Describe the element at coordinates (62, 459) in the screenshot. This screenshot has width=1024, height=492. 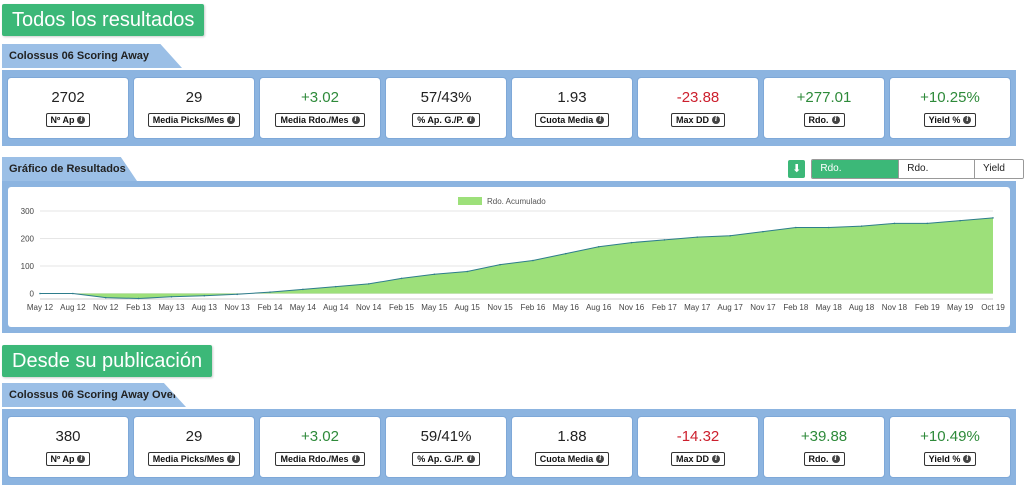
I see `stat-label-text: Nº Ap` at that location.